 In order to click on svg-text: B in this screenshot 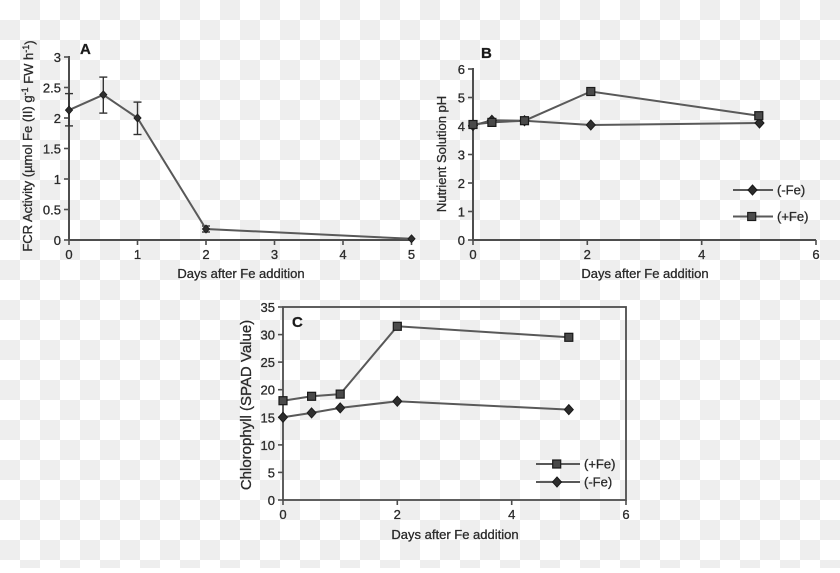, I will do `click(486, 53)`.